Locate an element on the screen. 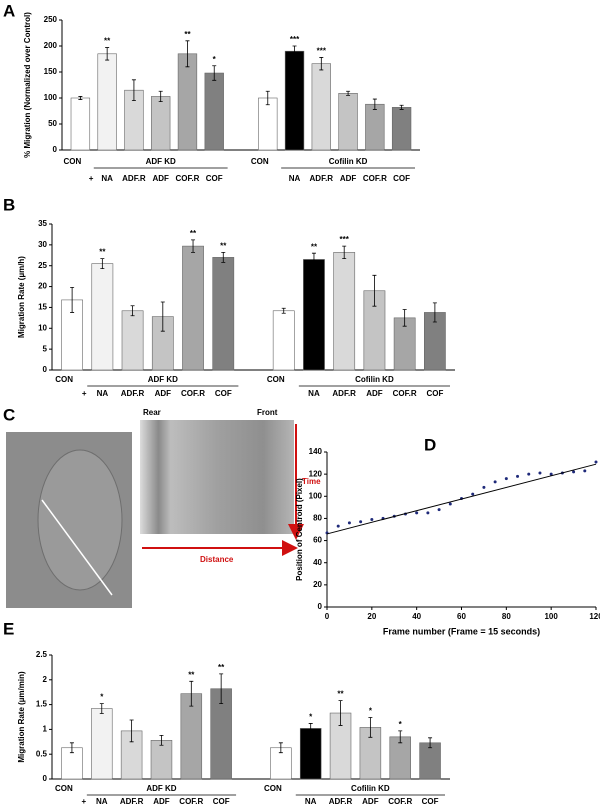 The image size is (600, 807). x-tick-label: 100 is located at coordinates (551, 616).